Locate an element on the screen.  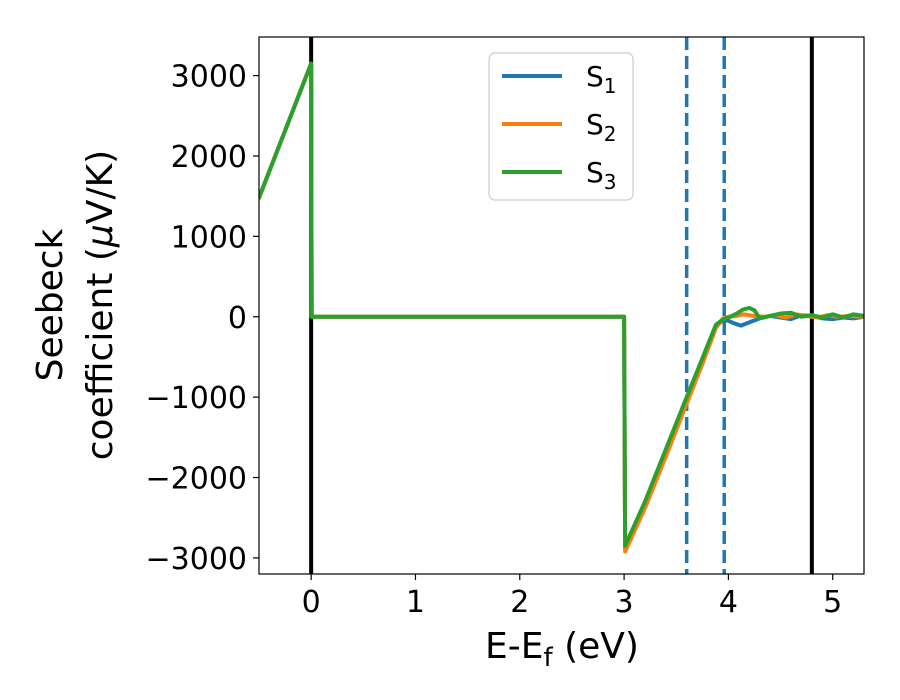
legend-label-s2: S2 is located at coordinates (601, 127).